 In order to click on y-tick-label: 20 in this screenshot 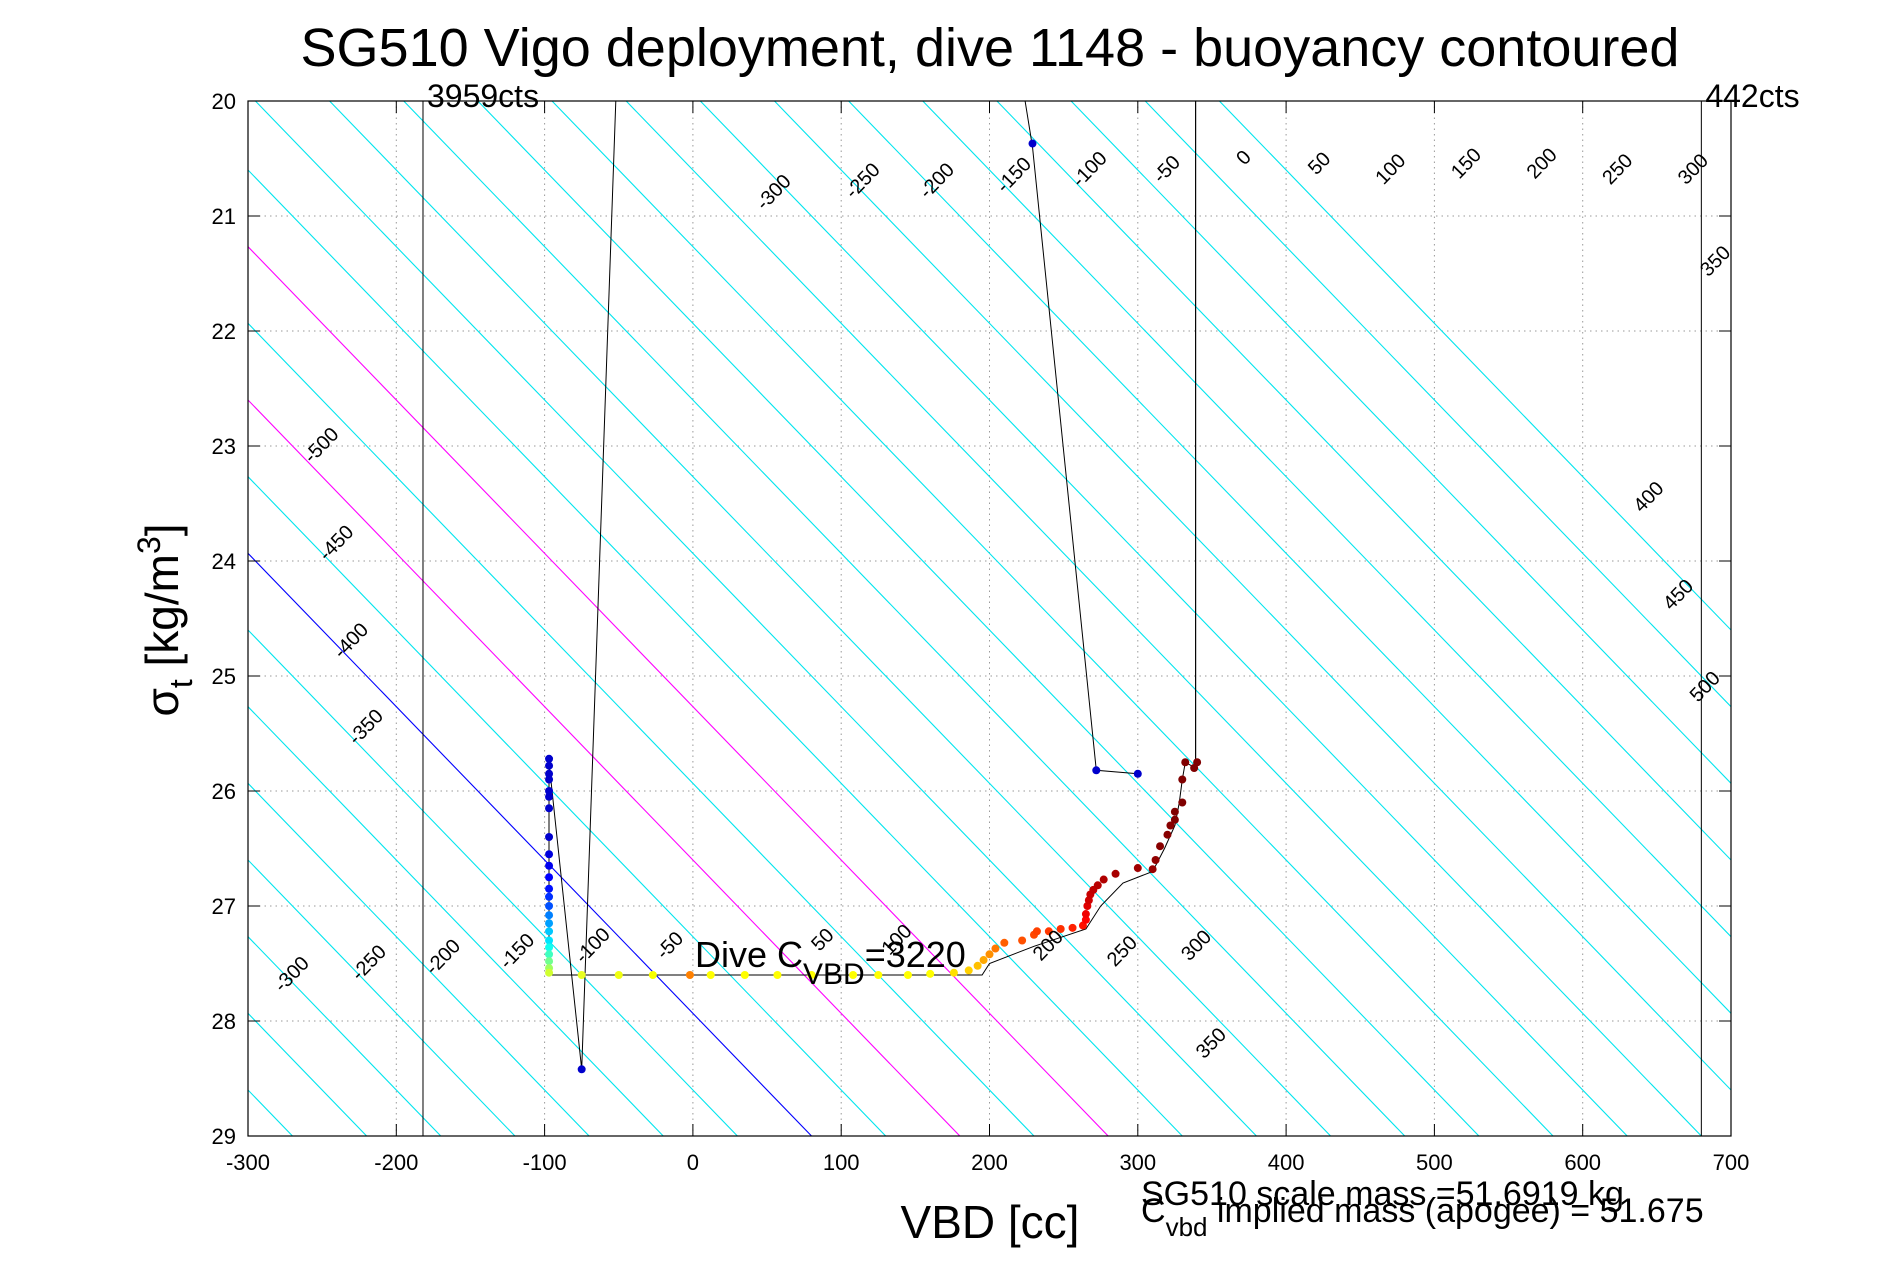, I will do `click(224, 101)`.